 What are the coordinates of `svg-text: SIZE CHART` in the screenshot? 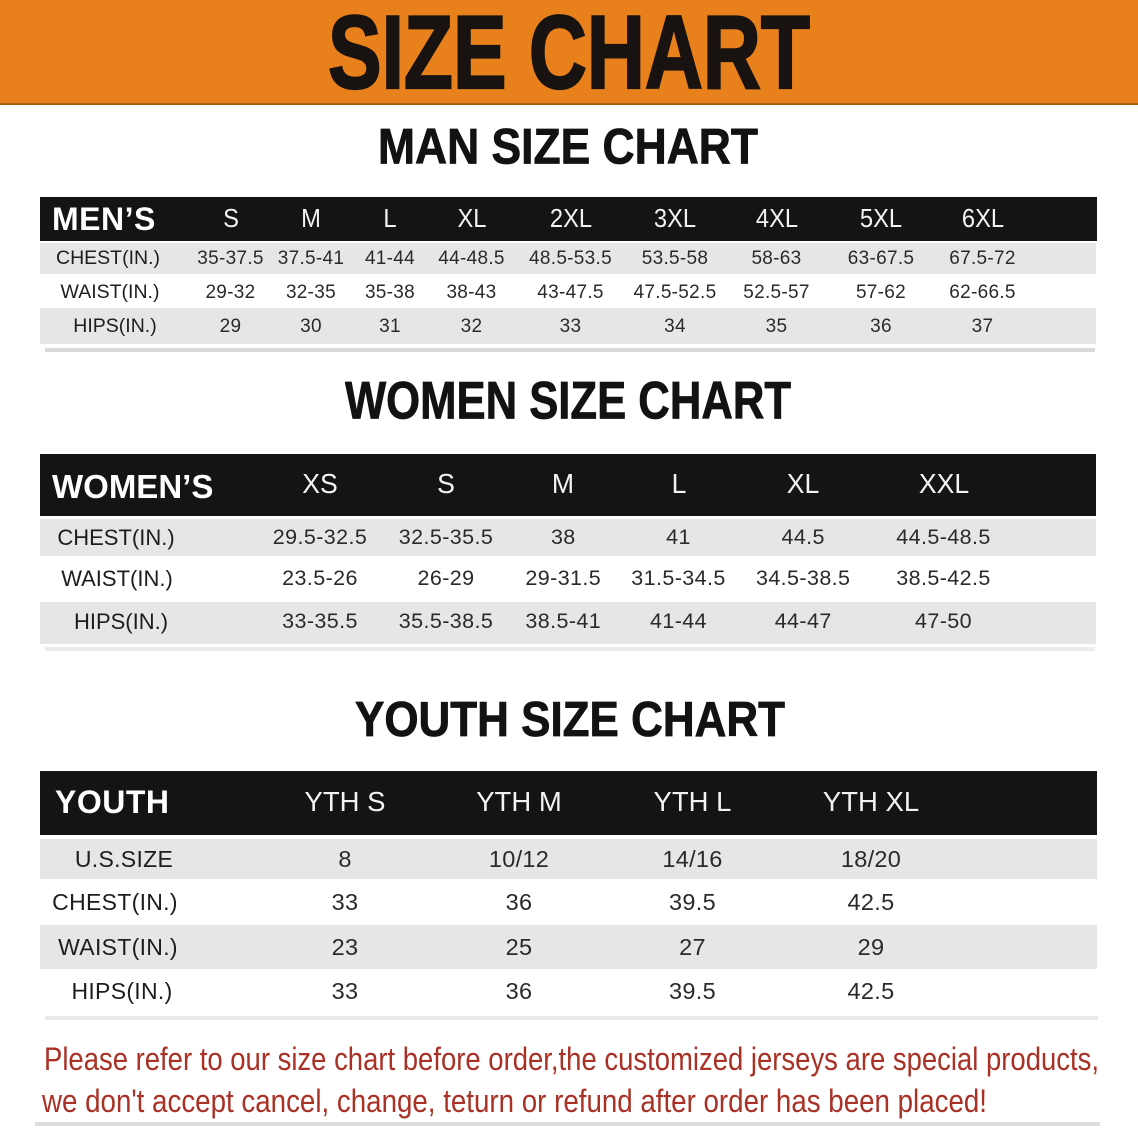 It's located at (569, 51).